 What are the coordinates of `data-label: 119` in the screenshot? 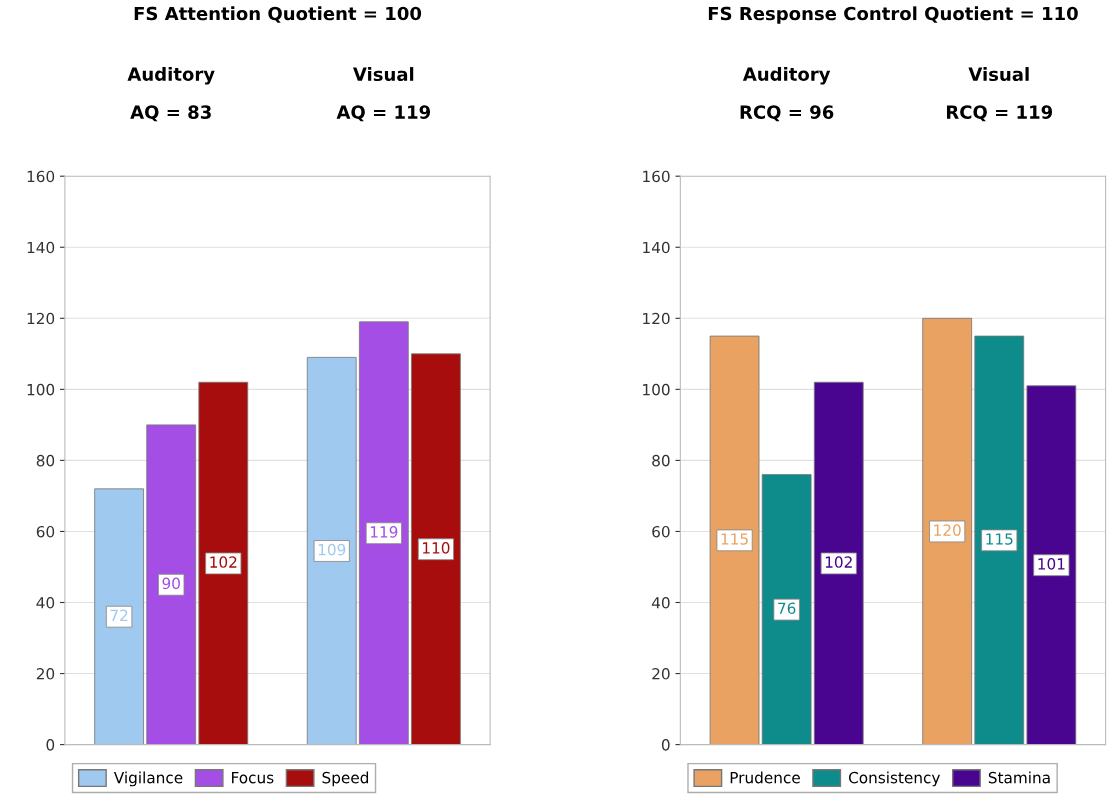 It's located at (384, 532).